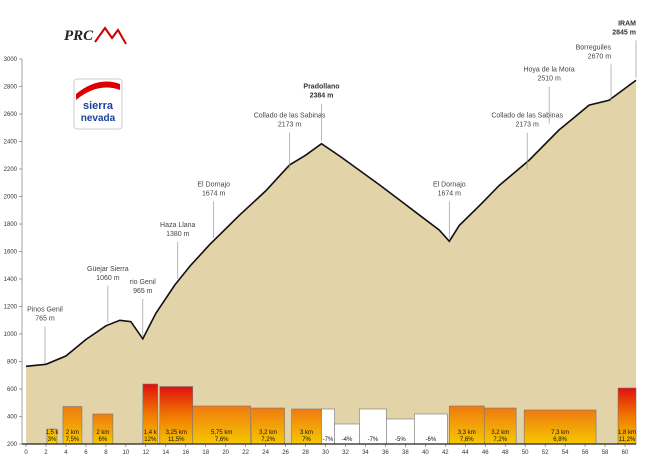  What do you see at coordinates (12, 390) in the screenshot?
I see `y-tick-label: 600` at bounding box center [12, 390].